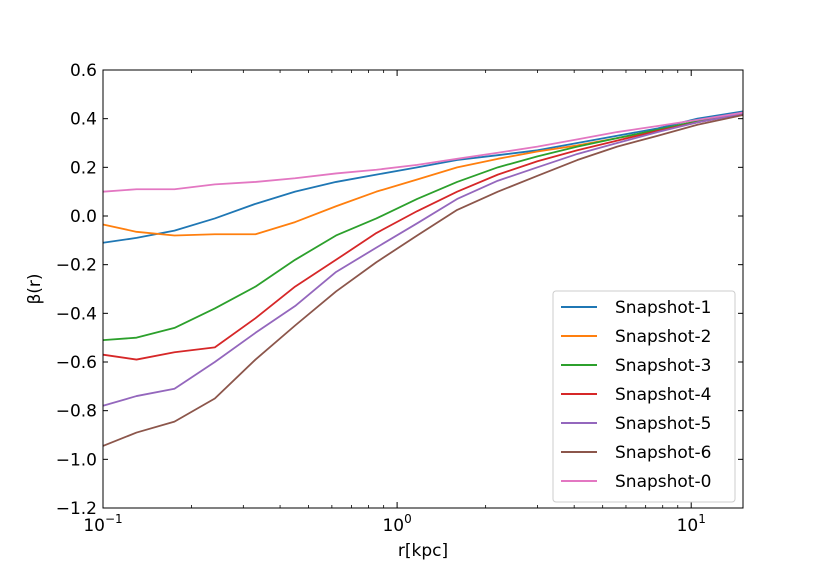 Image resolution: width=826 pixels, height=571 pixels. I want to click on y-tick-label: −0.2, so click(76, 266).